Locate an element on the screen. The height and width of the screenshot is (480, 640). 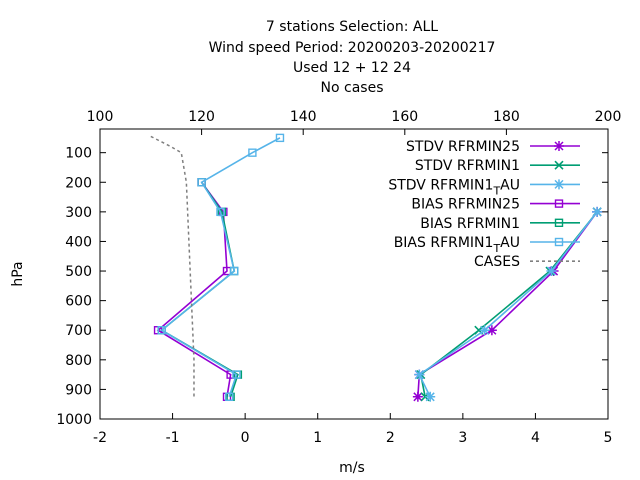
x-tick-label: 4 is located at coordinates (535, 438).